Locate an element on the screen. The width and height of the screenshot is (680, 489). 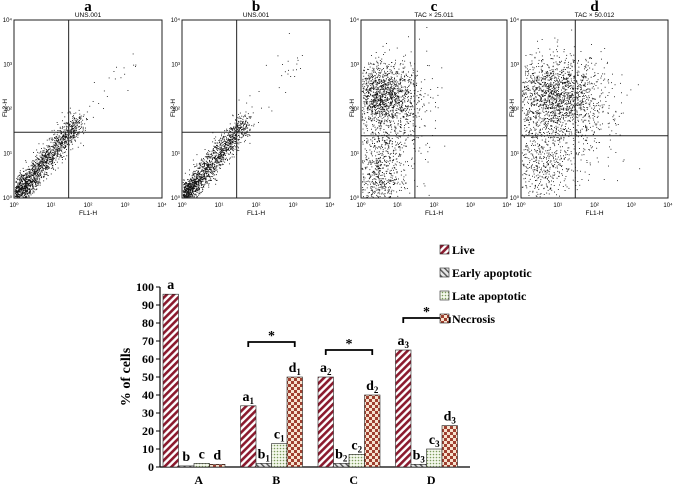
bar-letter-label: d3 is located at coordinates (450, 418).